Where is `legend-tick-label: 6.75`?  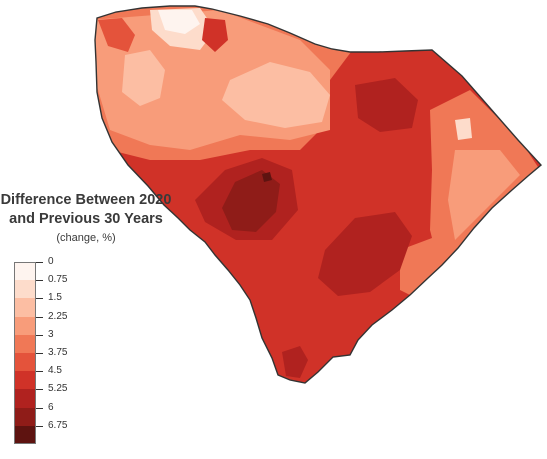 legend-tick-label: 6.75 is located at coordinates (58, 425).